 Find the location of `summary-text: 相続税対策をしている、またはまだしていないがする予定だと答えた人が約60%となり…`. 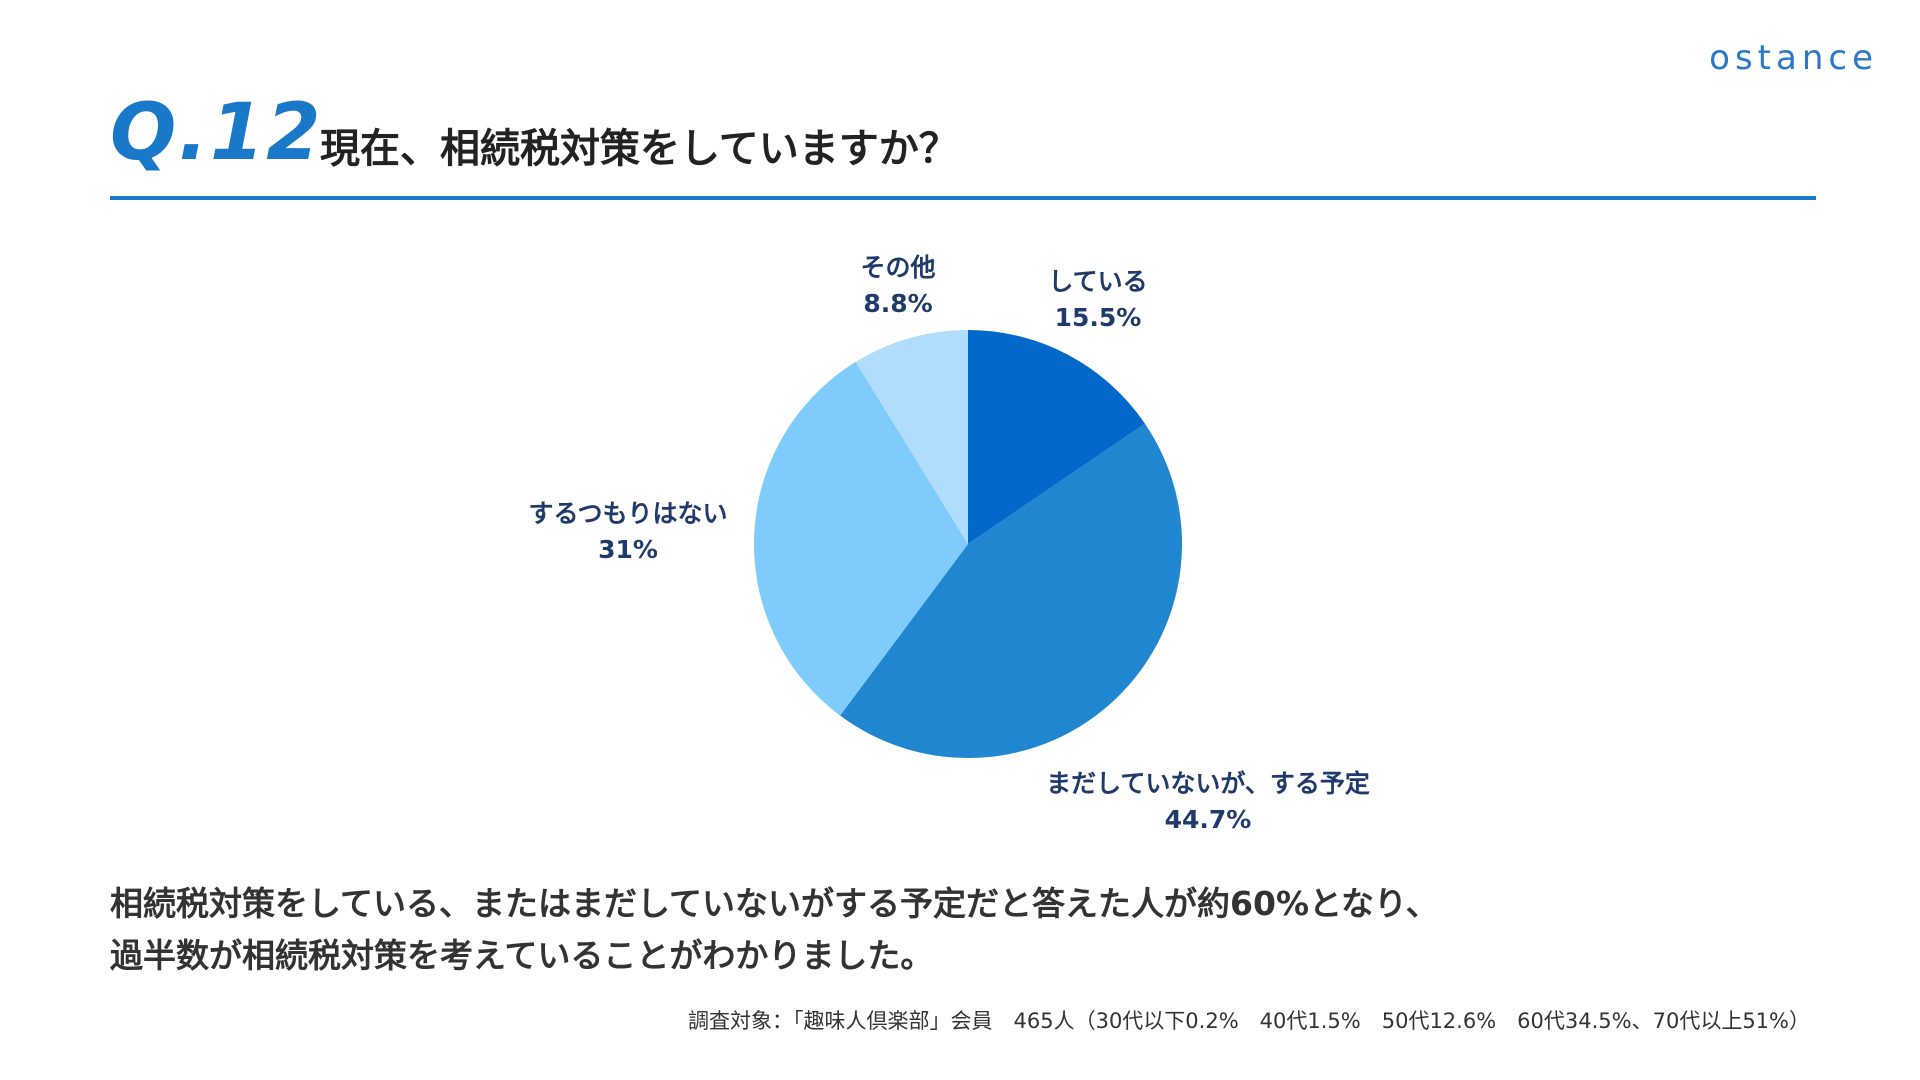

summary-text: 相続税対策をしている、またはまだしていないがする予定だと答えた人が約60%となり… is located at coordinates (774, 930).